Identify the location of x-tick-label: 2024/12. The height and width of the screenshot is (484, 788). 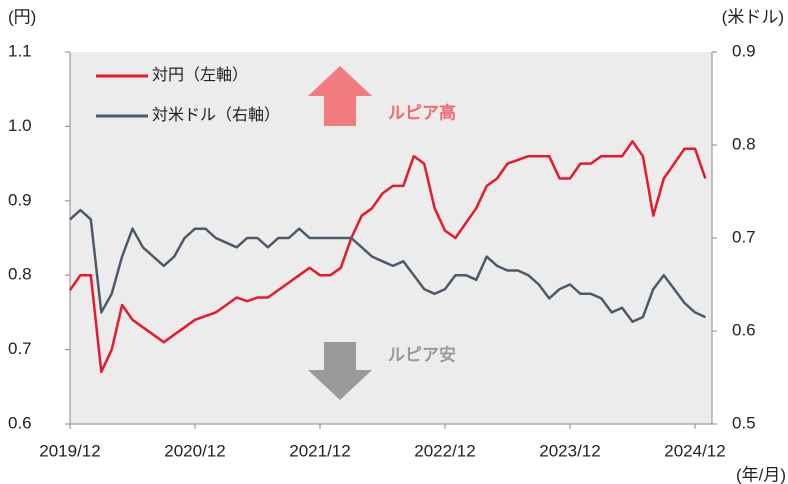
(694, 450).